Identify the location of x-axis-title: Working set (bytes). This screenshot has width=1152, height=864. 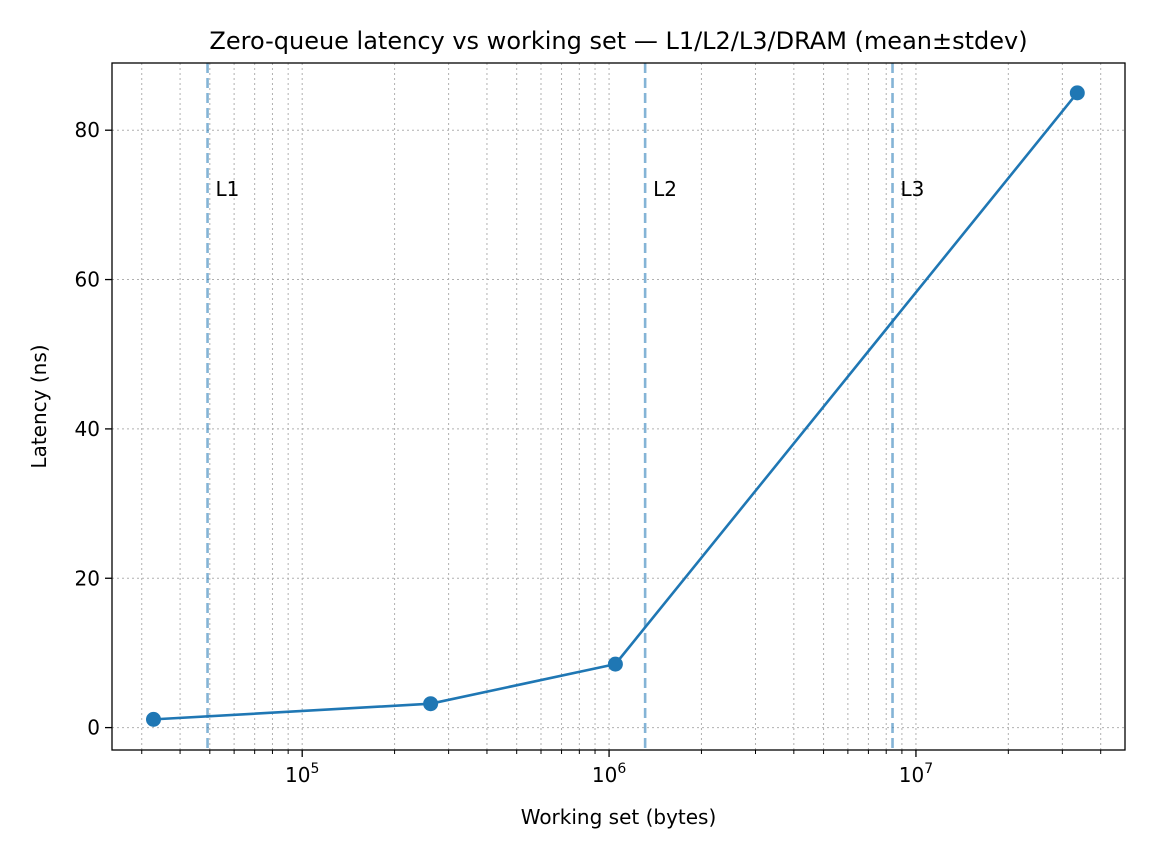
(619, 817).